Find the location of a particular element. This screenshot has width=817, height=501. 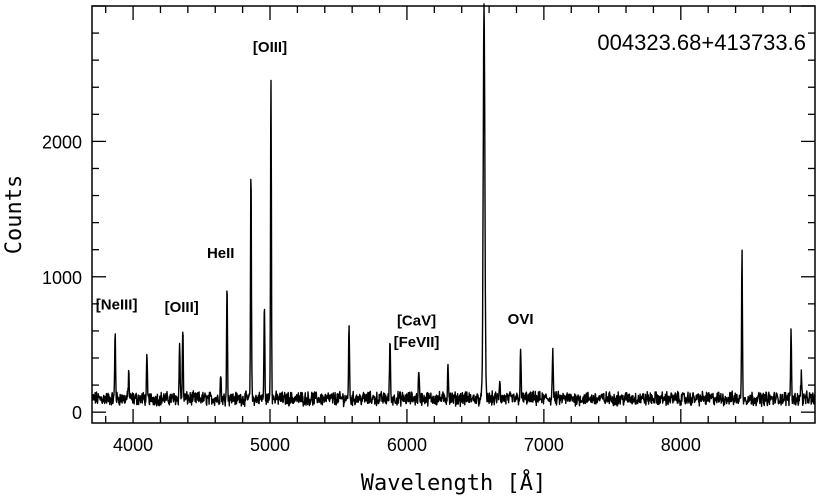

line-annotation: [NeIII] is located at coordinates (117, 304).